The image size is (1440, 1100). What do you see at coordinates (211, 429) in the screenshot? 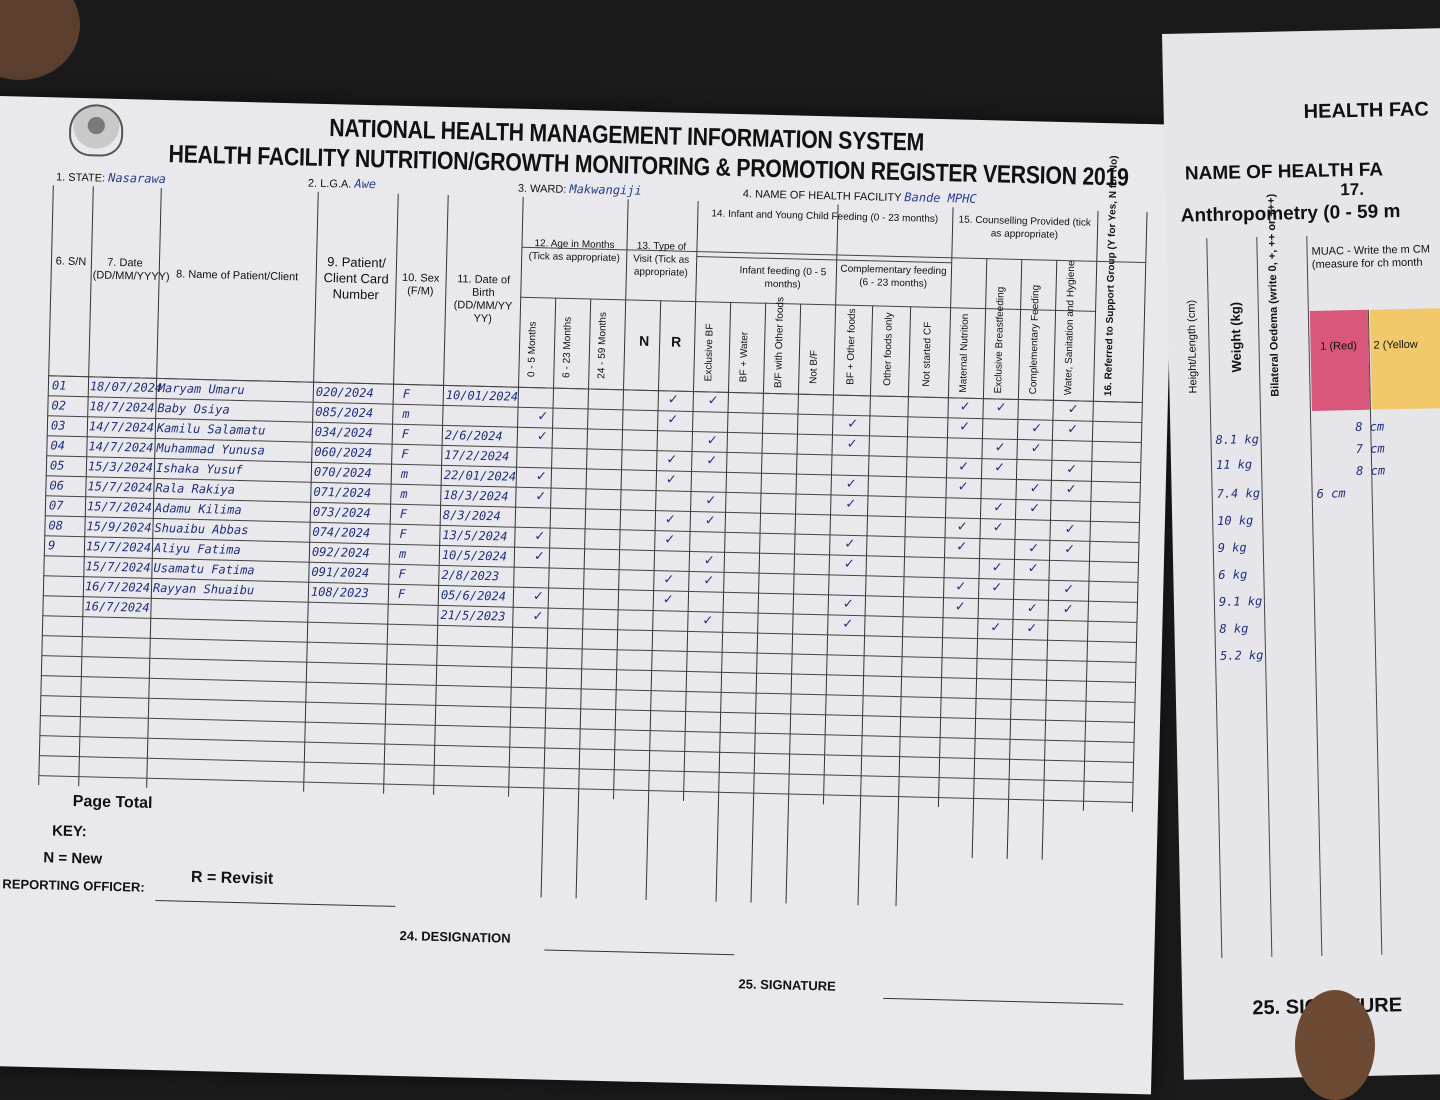
I see `row-name: Kamilu Salamatu` at bounding box center [211, 429].